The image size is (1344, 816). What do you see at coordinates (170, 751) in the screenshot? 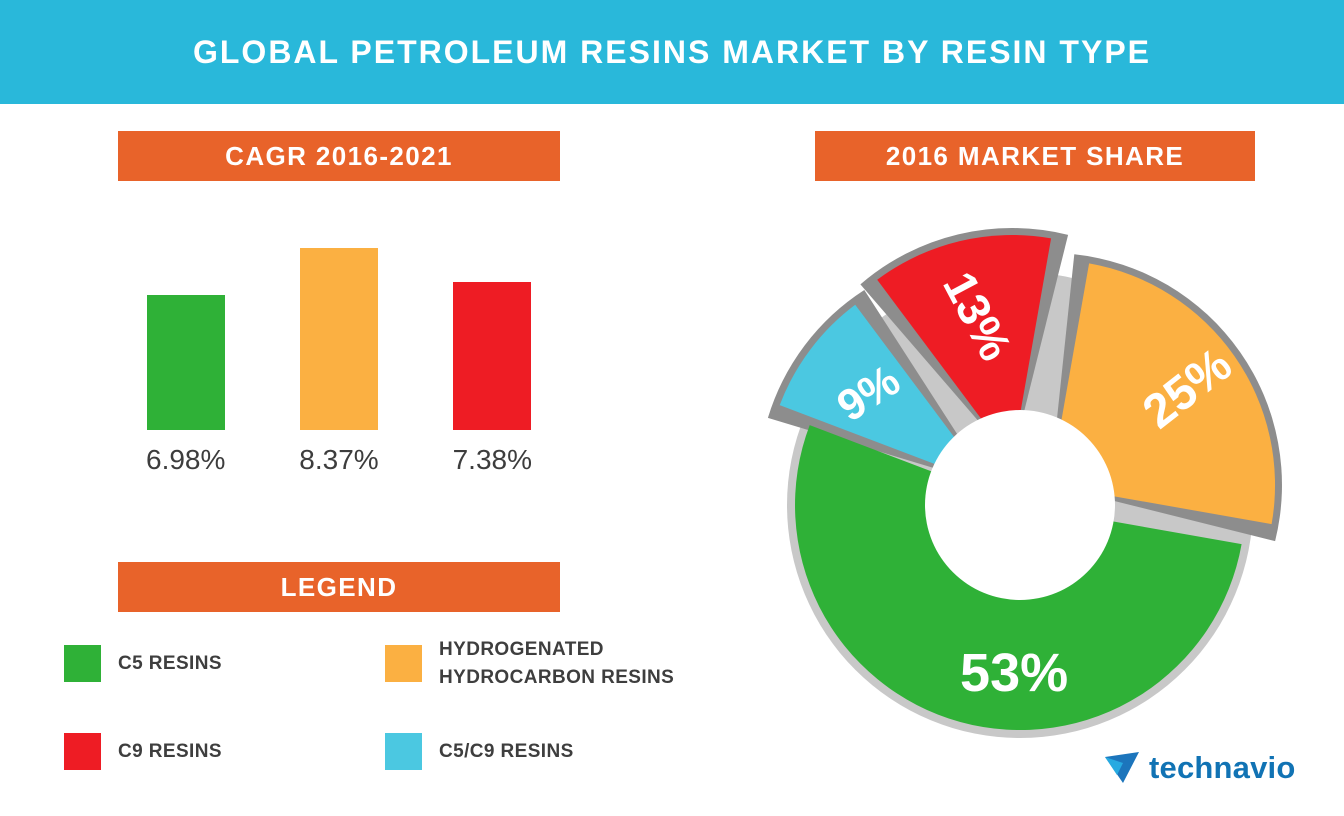
I see `legend-item-label: C9 RESINS` at bounding box center [170, 751].